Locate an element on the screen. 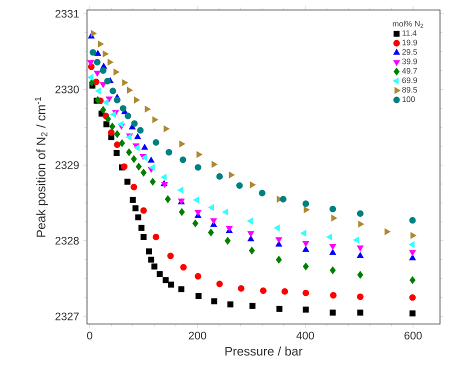 This screenshot has width=453, height=384. x-tick-label: 0 is located at coordinates (89, 336).